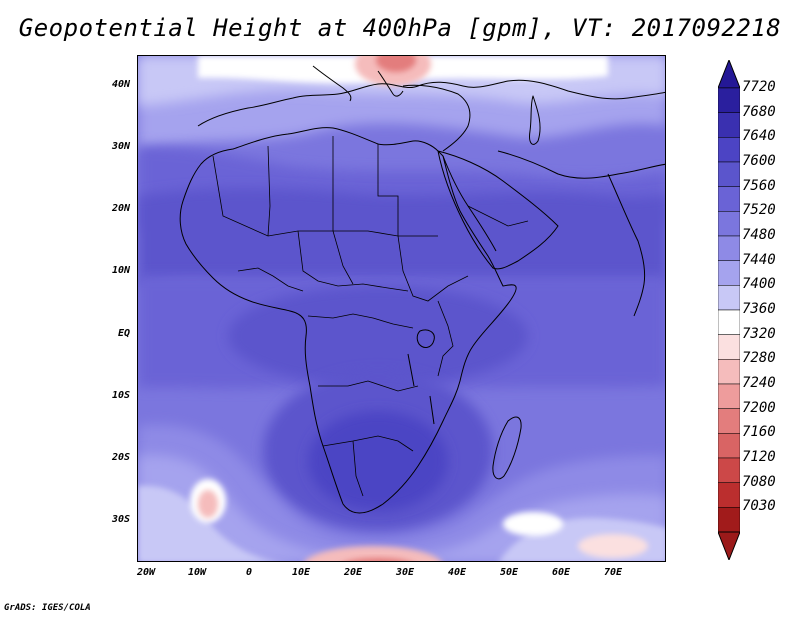 The width and height of the screenshot is (800, 618). Describe the element at coordinates (301, 572) in the screenshot. I see `lon-label-10e: 10E` at that location.